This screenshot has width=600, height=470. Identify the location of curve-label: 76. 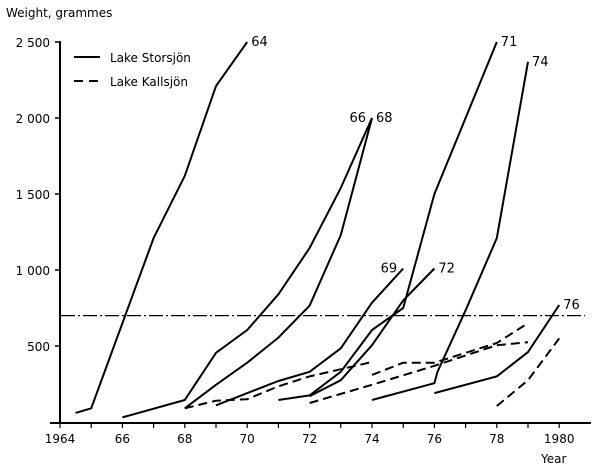
(571, 305).